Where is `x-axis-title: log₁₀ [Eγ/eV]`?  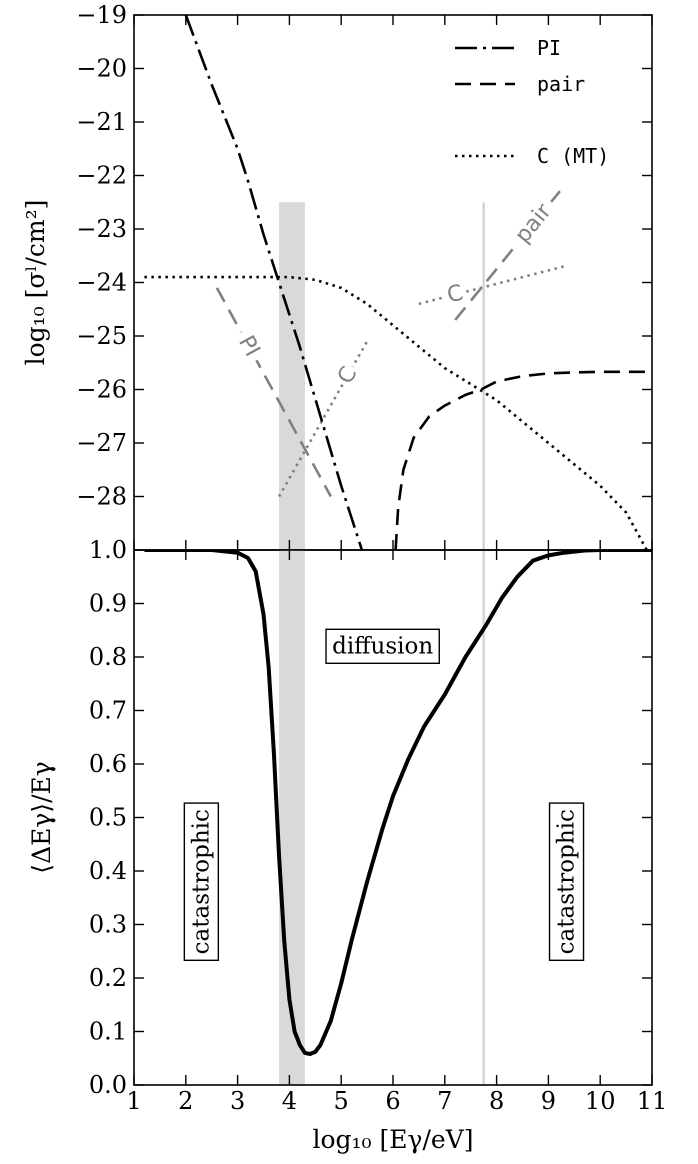
x-axis-title: log₁₀ [Eγ/eV] is located at coordinates (392, 1139).